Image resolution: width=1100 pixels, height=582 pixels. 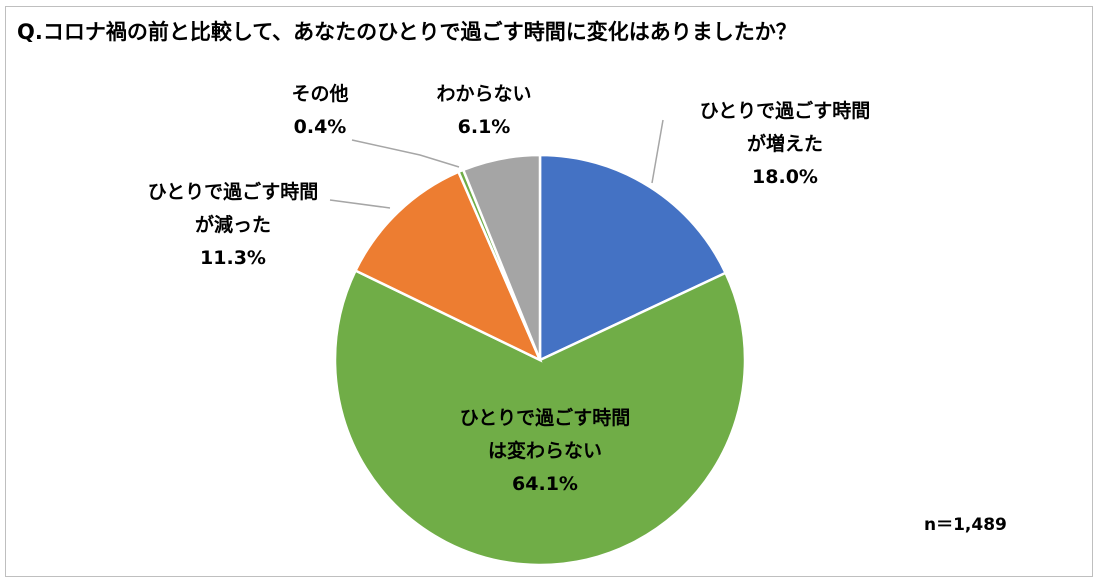 What do you see at coordinates (785, 143) in the screenshot?
I see `slice-category-label-0: が増えた` at bounding box center [785, 143].